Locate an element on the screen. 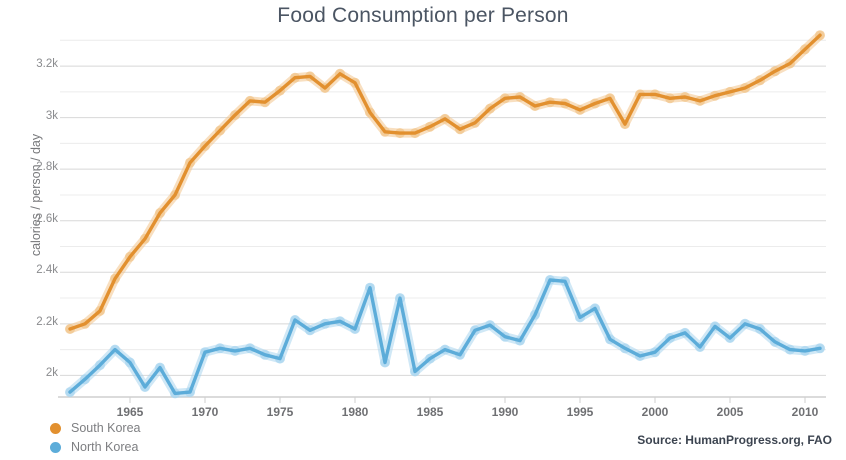 The height and width of the screenshot is (460, 846). legend-item-label: North Korea is located at coordinates (105, 447).